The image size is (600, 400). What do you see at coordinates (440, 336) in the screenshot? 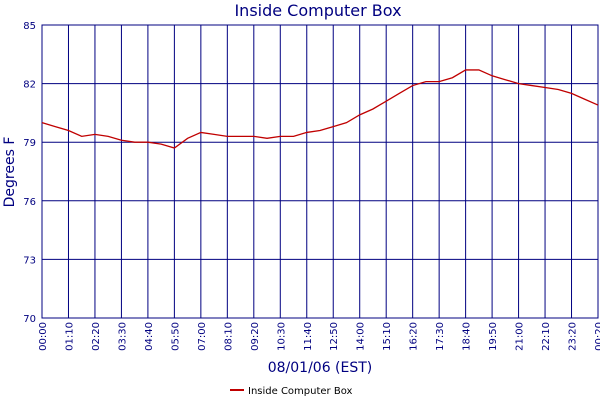
I see `x-tick-label: 17:30` at bounding box center [440, 336].